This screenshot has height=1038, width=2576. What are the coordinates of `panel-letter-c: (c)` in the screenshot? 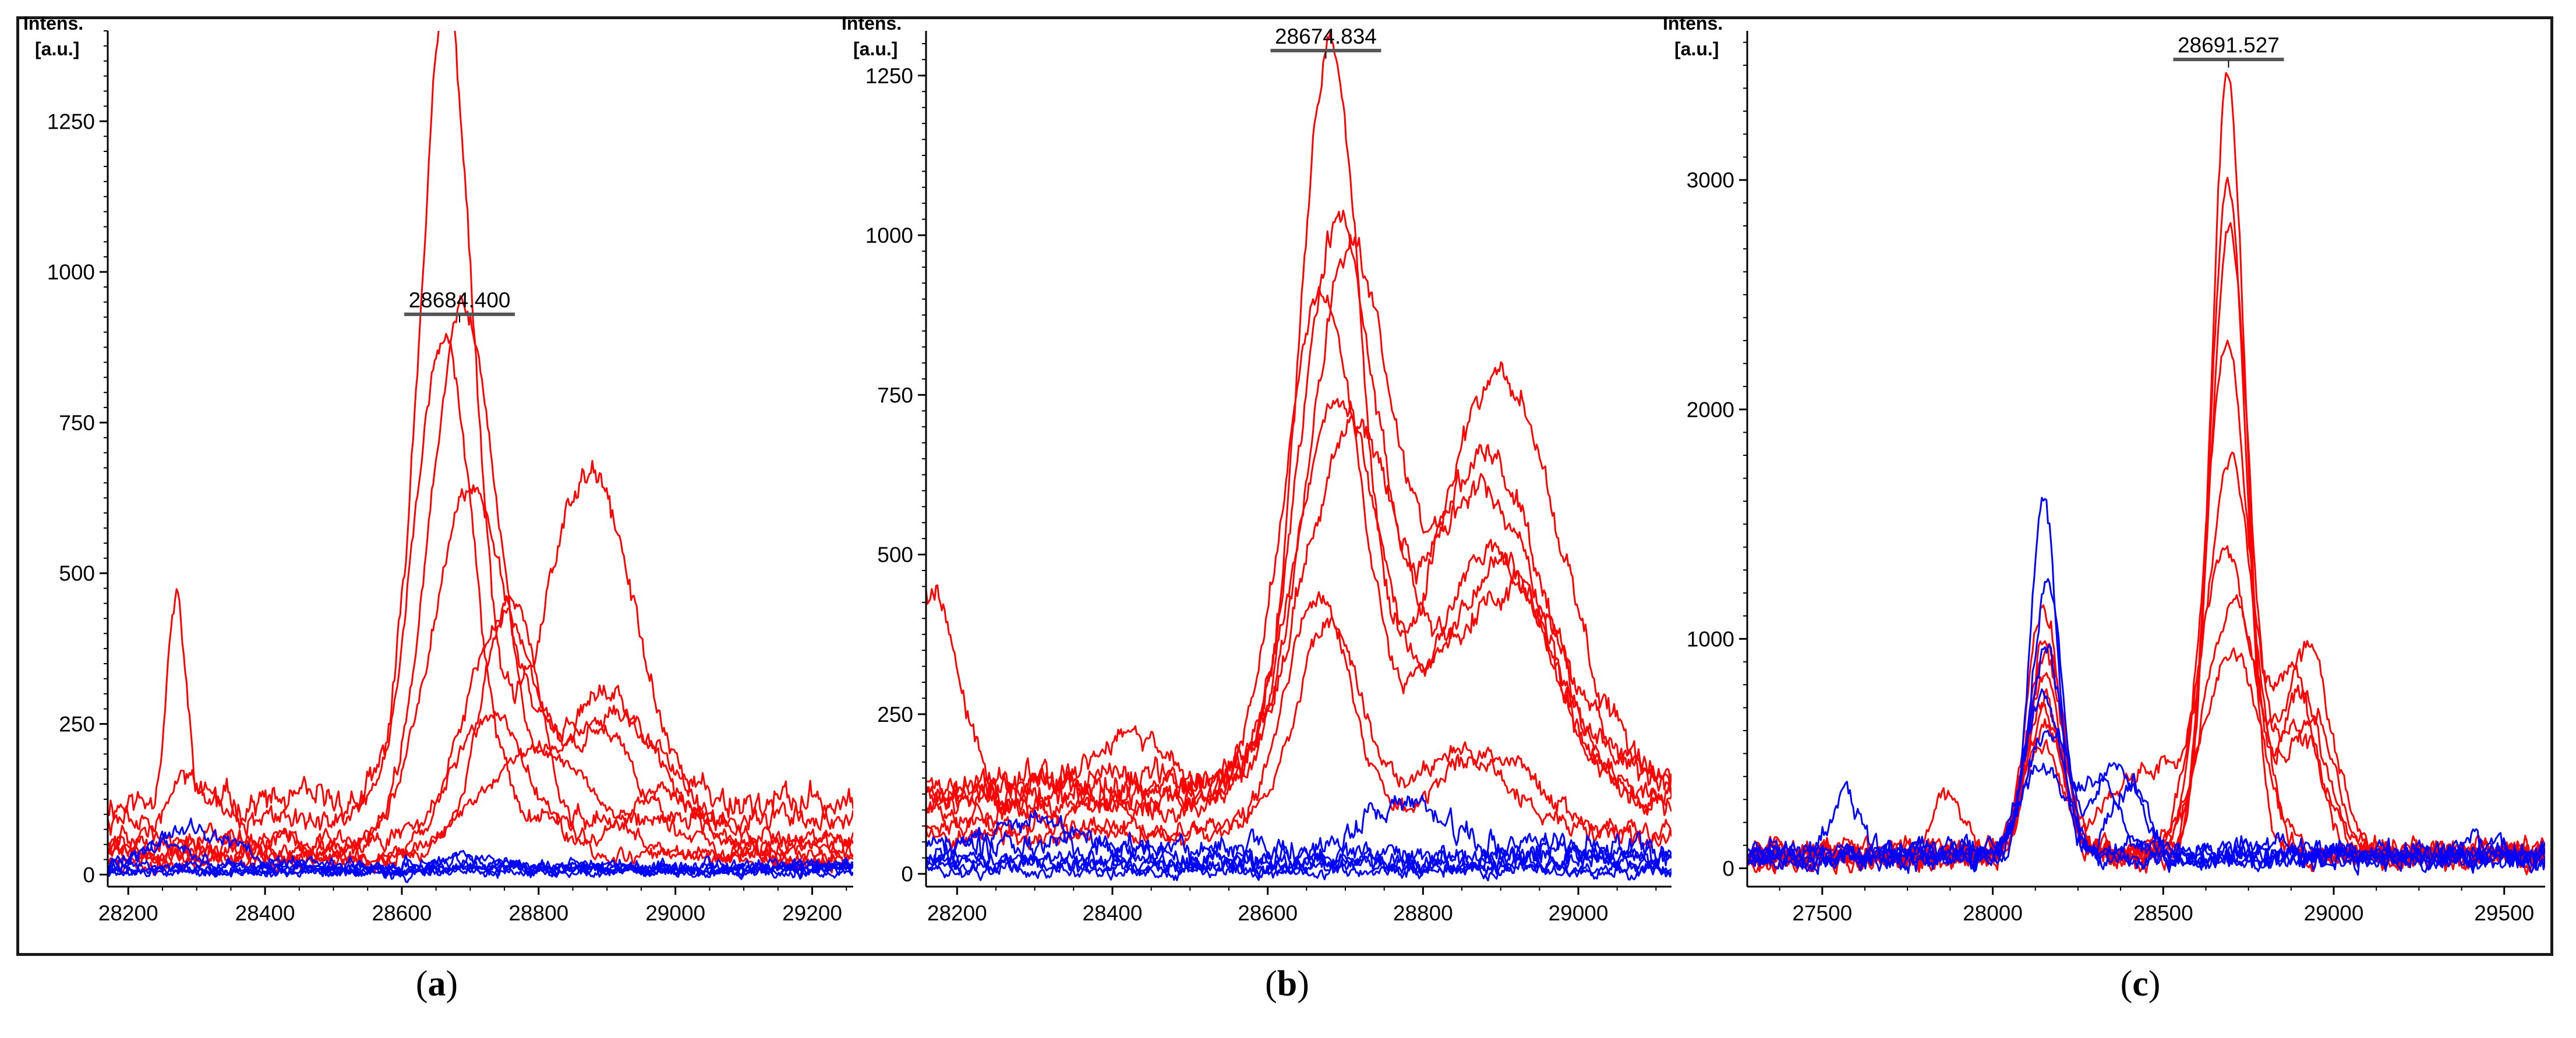 It's located at (2140, 984).